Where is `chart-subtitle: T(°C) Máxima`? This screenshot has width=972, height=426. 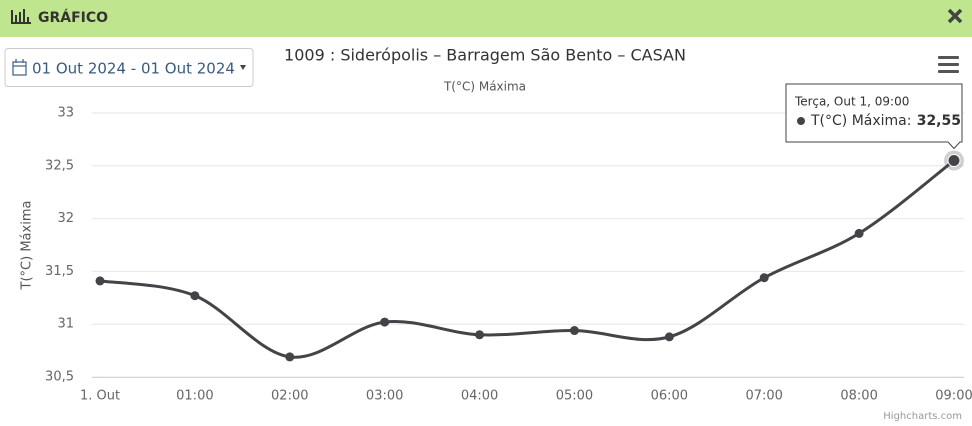 chart-subtitle: T(°C) Máxima is located at coordinates (484, 87).